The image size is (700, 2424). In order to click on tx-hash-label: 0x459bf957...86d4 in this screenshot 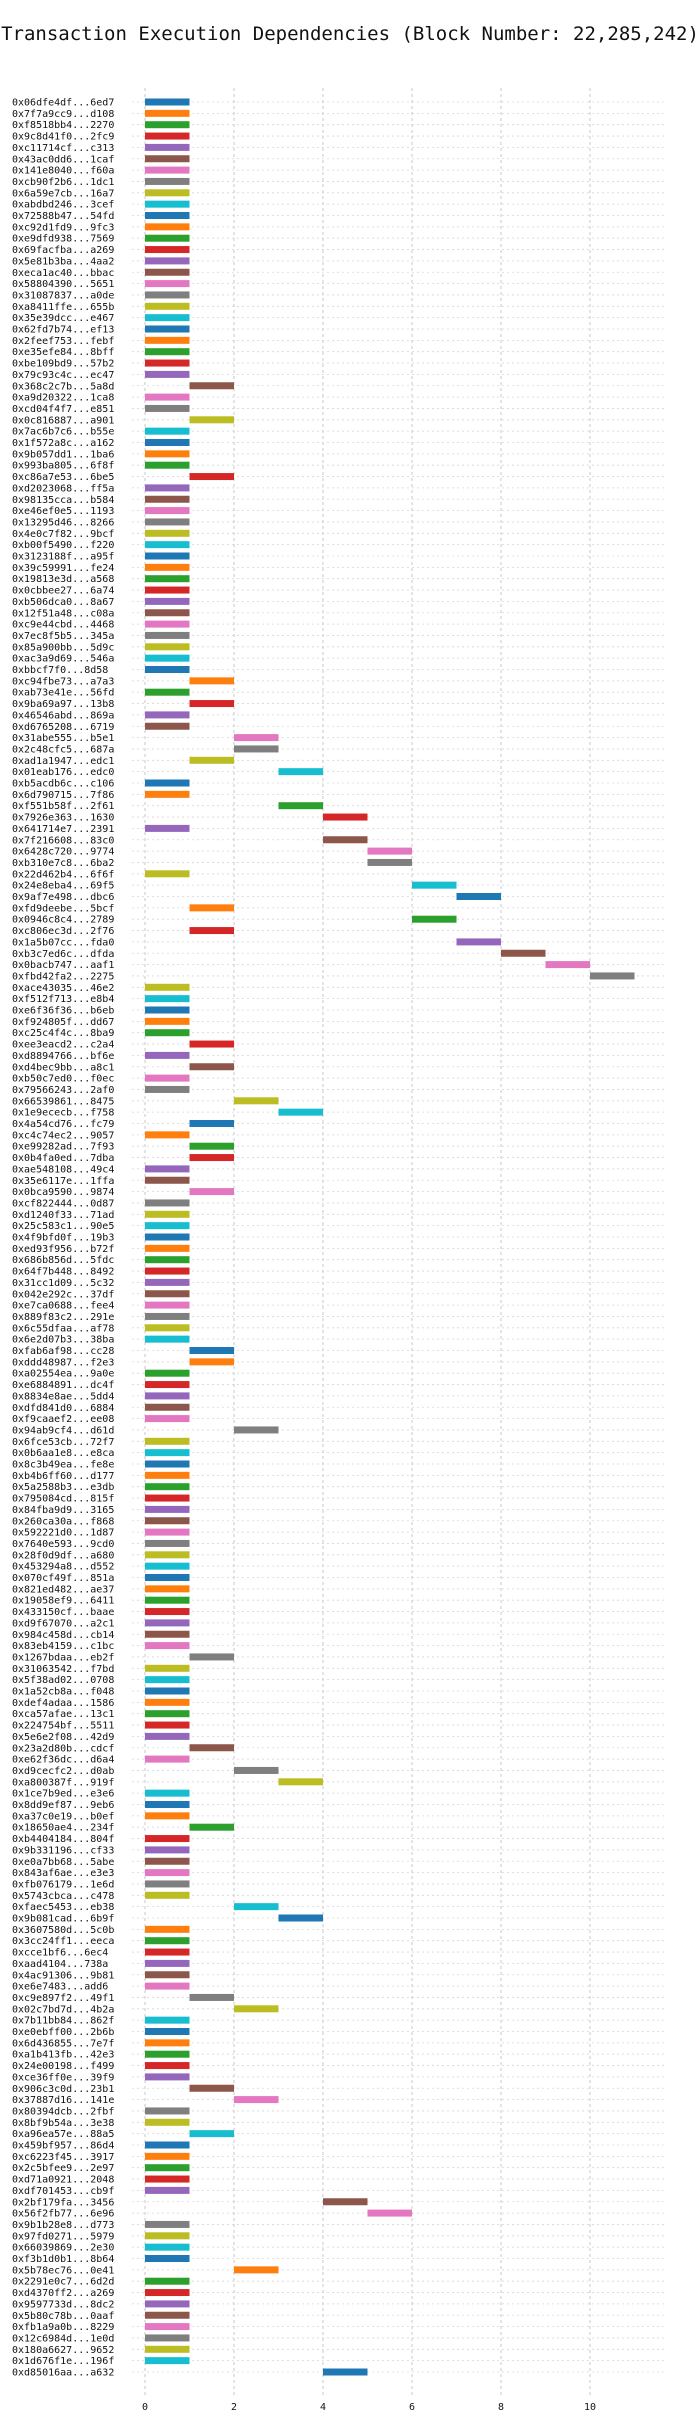, I will do `click(63, 2146)`.